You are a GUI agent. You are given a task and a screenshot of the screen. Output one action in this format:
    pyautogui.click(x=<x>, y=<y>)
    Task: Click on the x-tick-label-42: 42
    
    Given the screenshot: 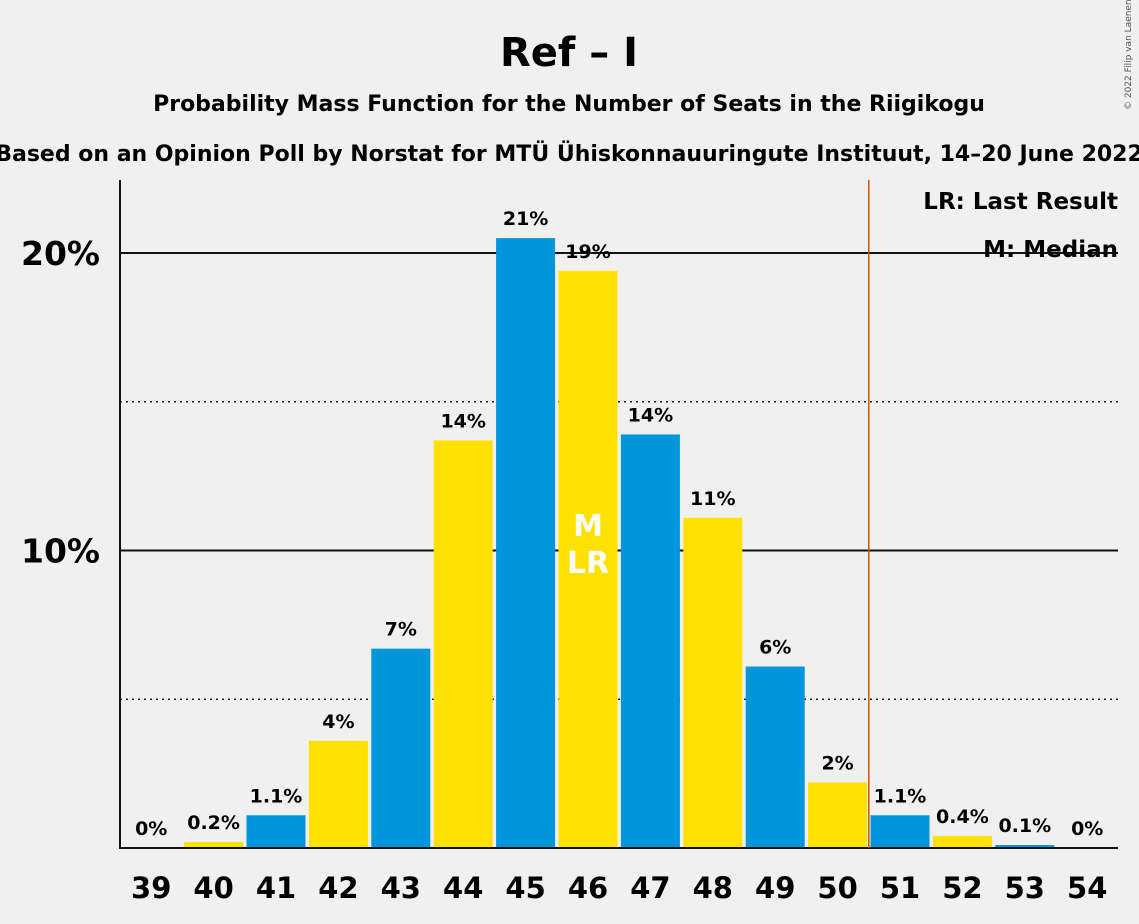 What is the action you would take?
    pyautogui.click(x=338, y=888)
    